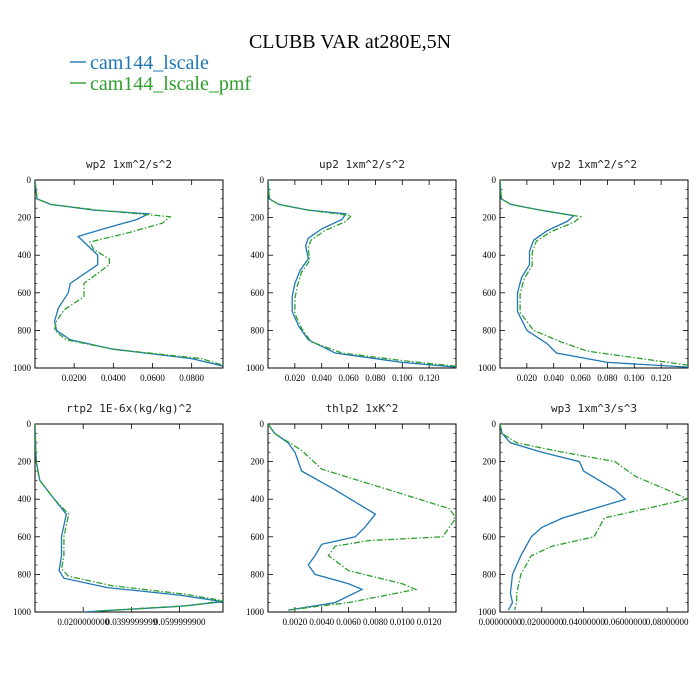  What do you see at coordinates (490, 218) in the screenshot?
I see `ytick-label-2-1: 200` at bounding box center [490, 218].